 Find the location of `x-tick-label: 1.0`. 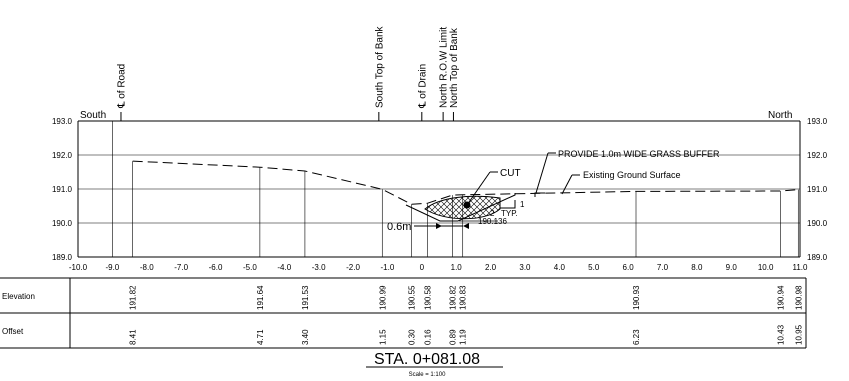

x-tick-label: 1.0 is located at coordinates (457, 267).